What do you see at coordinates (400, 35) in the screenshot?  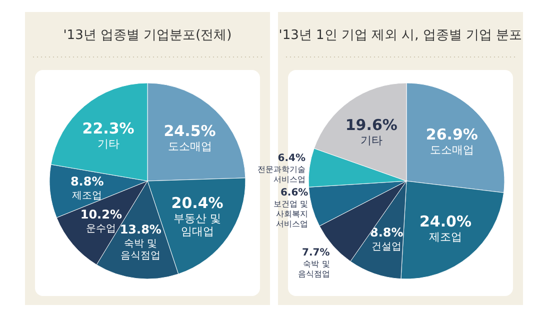 I see `title: '13년 1인 기업 제외 시, 업종별 기업 분포` at bounding box center [400, 35].